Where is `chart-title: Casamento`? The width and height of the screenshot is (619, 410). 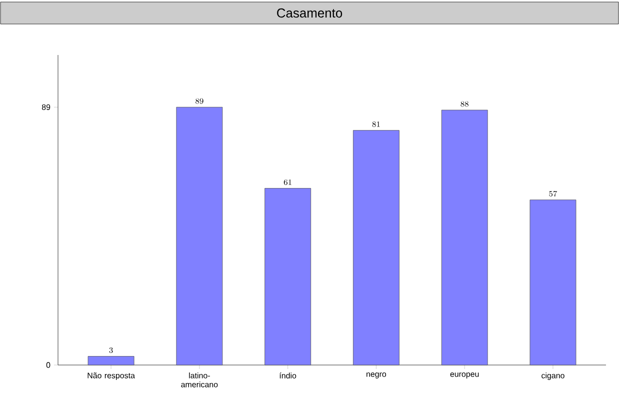
chart-title: Casamento is located at coordinates (309, 13).